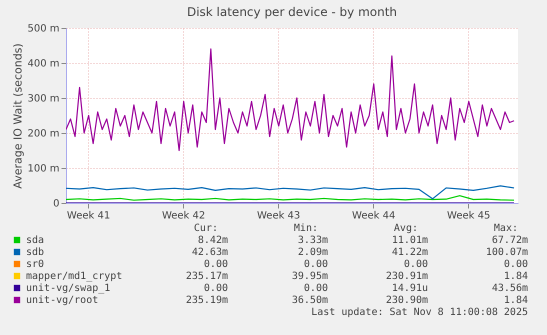 Image resolution: width=547 pixels, height=335 pixels. What do you see at coordinates (210, 252) in the screenshot?
I see `text: 42.63m` at bounding box center [210, 252].